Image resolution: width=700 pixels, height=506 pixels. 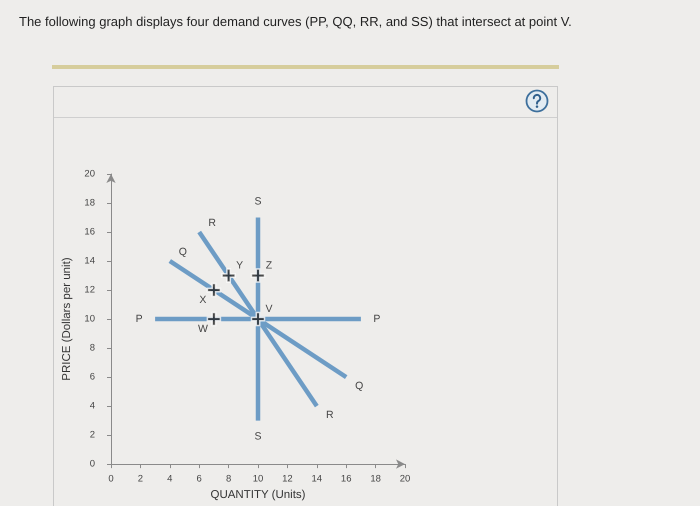 What do you see at coordinates (89, 290) in the screenshot?
I see `y-tick-label: 12` at bounding box center [89, 290].